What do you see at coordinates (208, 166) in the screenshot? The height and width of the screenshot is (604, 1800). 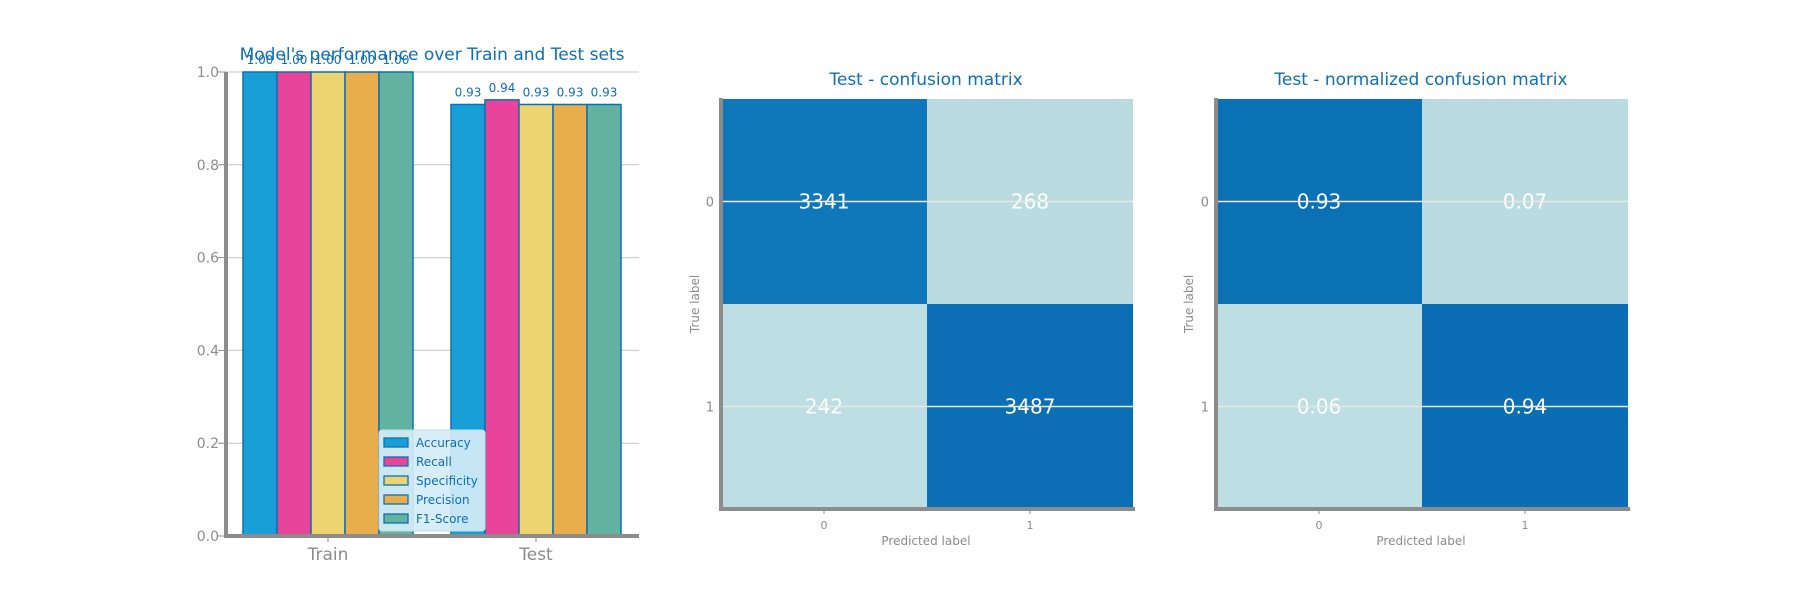 I see `bar-y-tick-label: 0.8` at bounding box center [208, 166].